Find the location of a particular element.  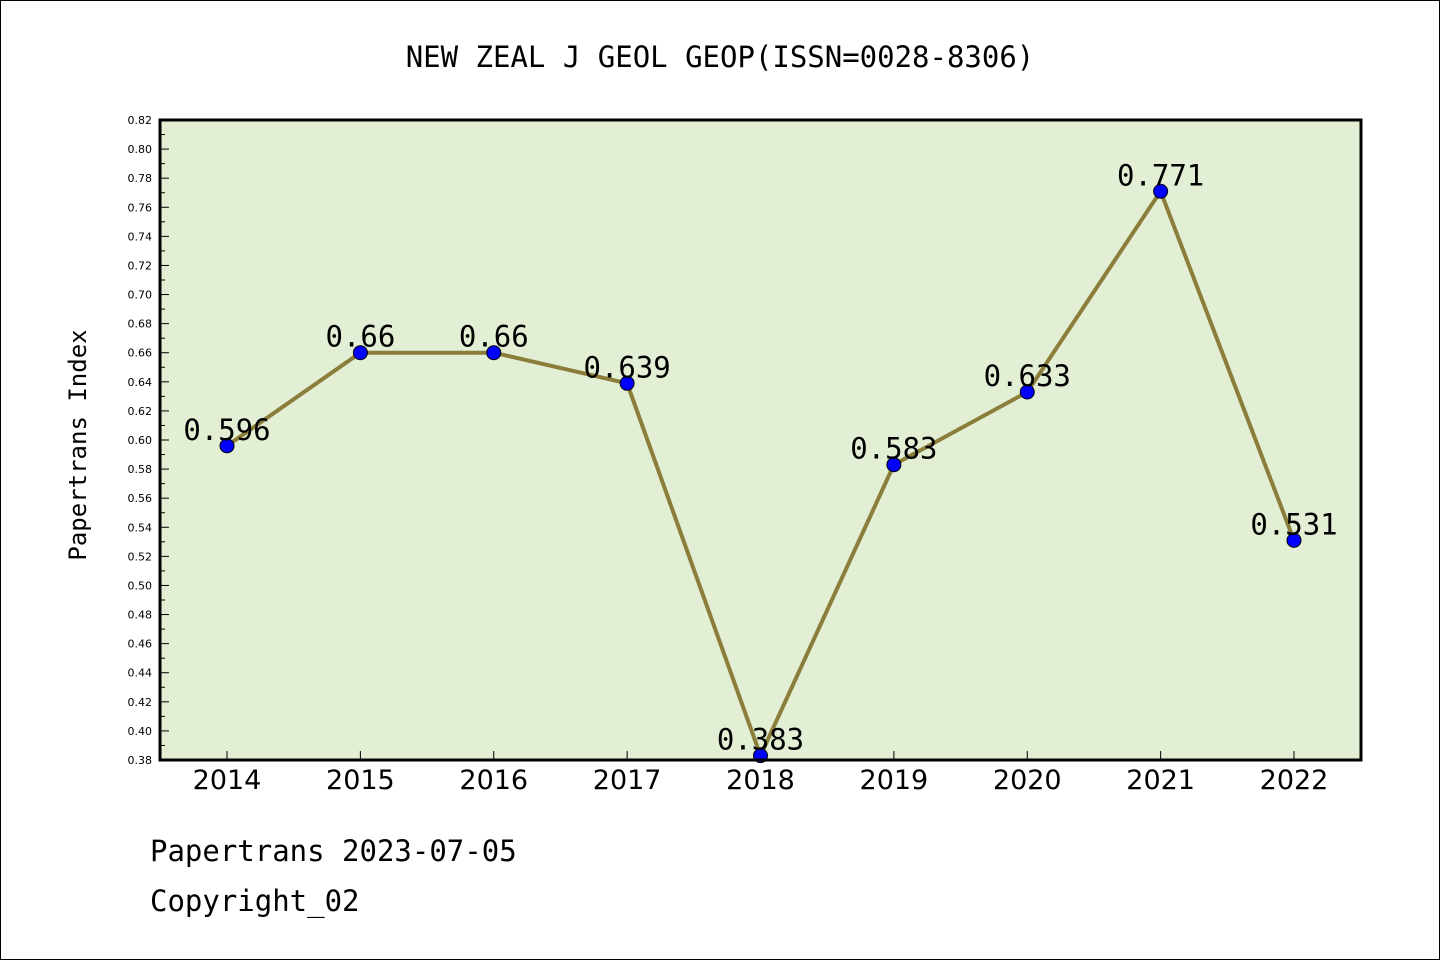

x-tick-label: 2021 is located at coordinates (1160, 780).